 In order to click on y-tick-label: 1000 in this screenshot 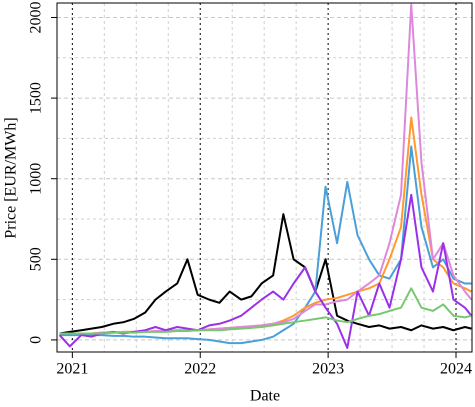, I will do `click(36, 179)`.